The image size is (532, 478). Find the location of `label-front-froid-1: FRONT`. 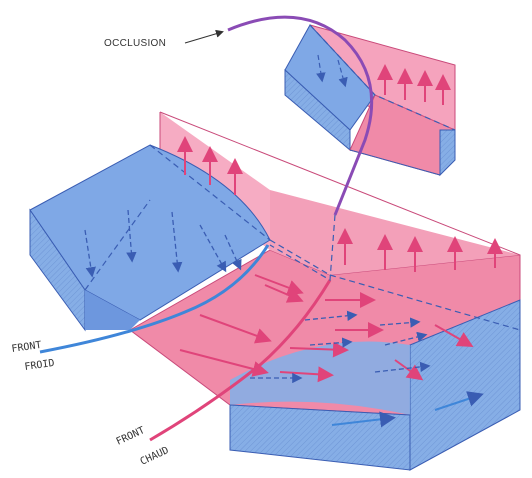

label-front-froid-1: FRONT is located at coordinates (26, 347).